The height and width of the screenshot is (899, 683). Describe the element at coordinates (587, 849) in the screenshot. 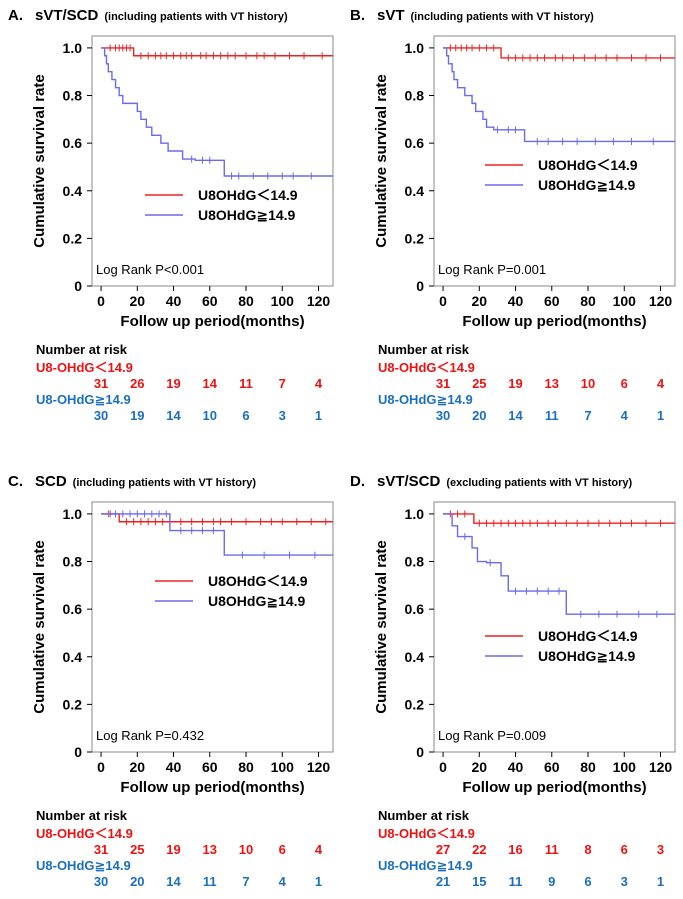

I see `risk-count: 8` at that location.